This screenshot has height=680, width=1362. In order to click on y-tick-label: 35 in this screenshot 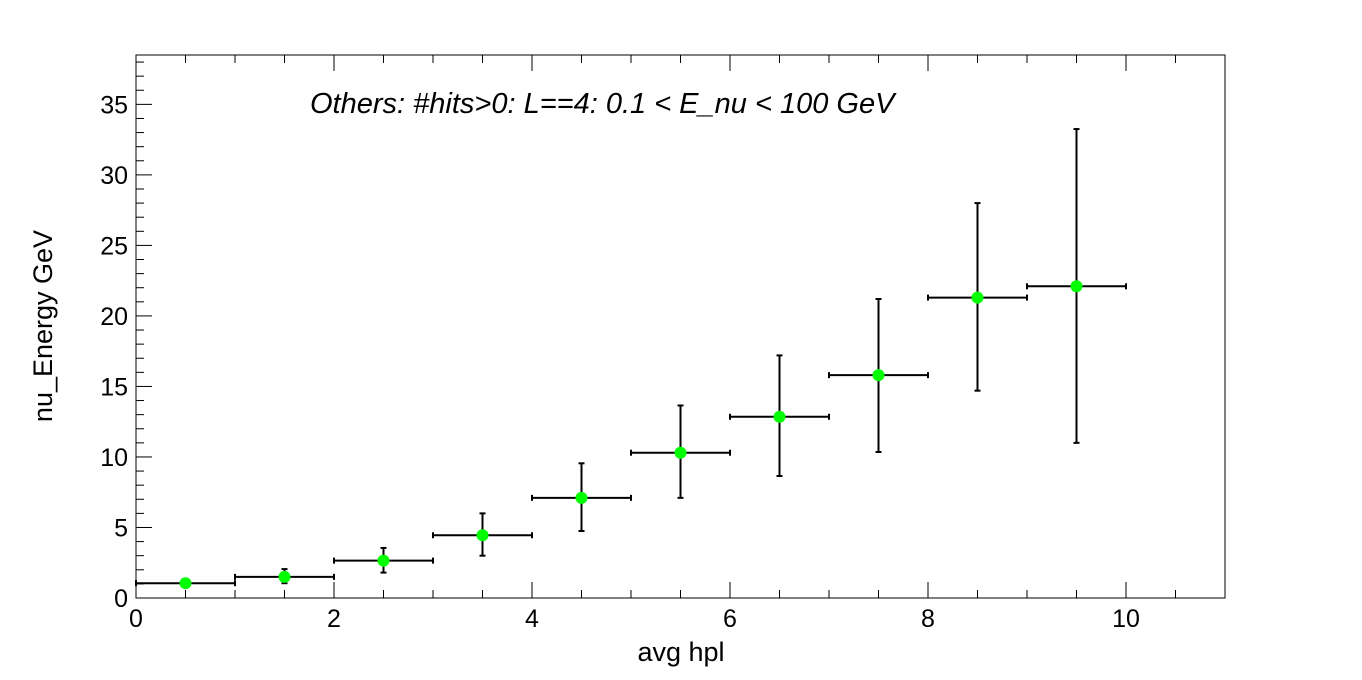, I will do `click(114, 105)`.